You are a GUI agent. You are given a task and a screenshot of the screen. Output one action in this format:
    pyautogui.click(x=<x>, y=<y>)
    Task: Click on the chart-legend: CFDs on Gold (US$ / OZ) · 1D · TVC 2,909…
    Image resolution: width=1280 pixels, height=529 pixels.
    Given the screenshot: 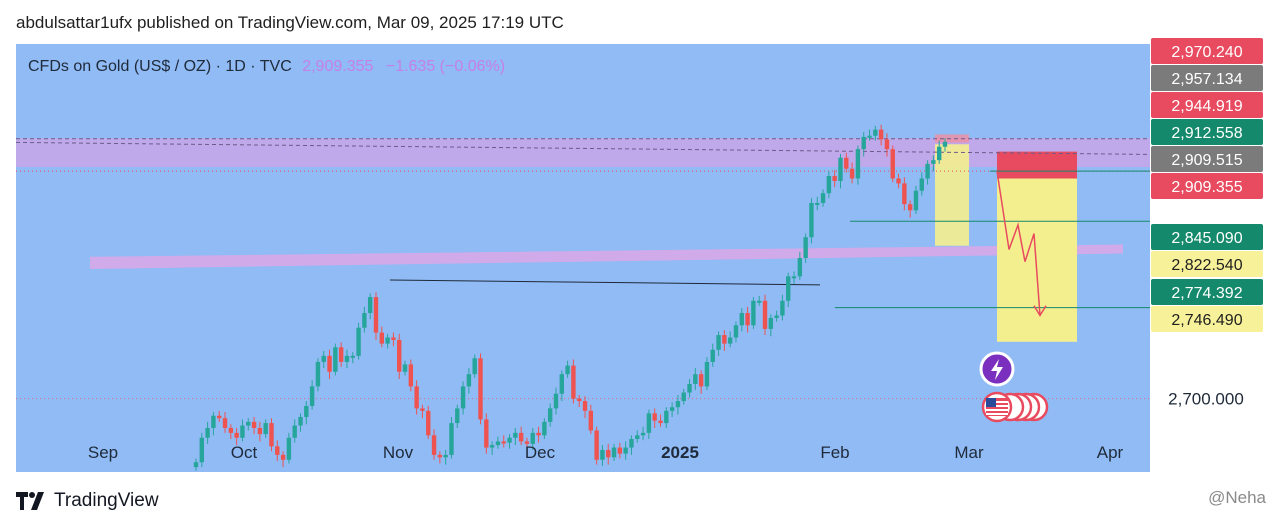 What is the action you would take?
    pyautogui.click(x=266, y=67)
    